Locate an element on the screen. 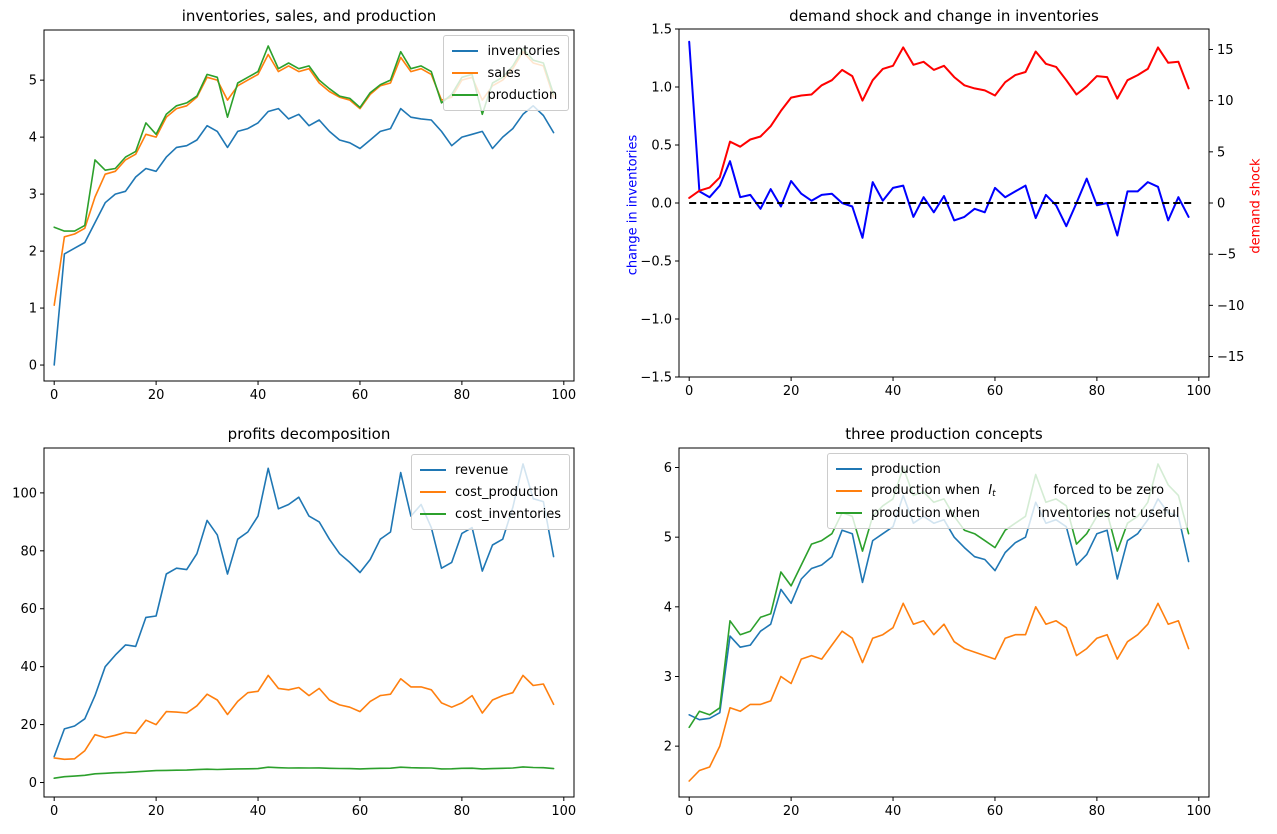  legend-entry: inventories is located at coordinates (506, 51).